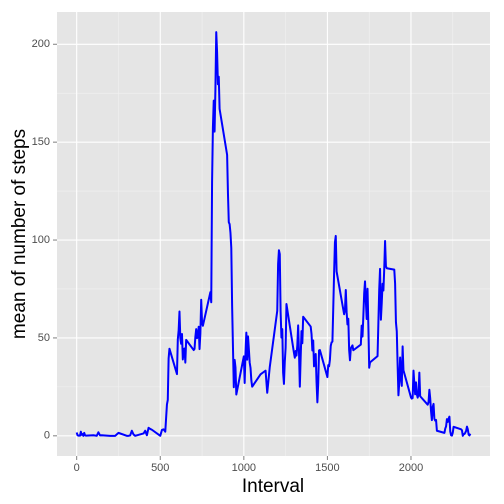  Describe the element at coordinates (41, 44) in the screenshot. I see `y-tick-label: 200` at that location.